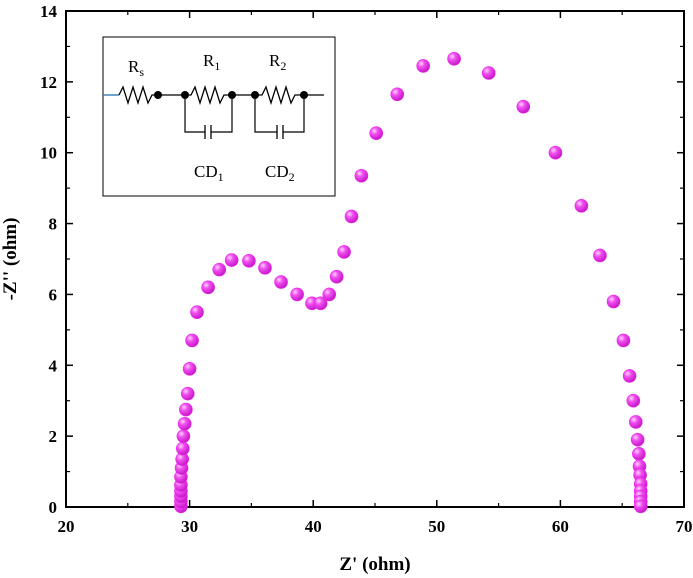 The height and width of the screenshot is (578, 693). I want to click on label-r1: R1, so click(211, 62).